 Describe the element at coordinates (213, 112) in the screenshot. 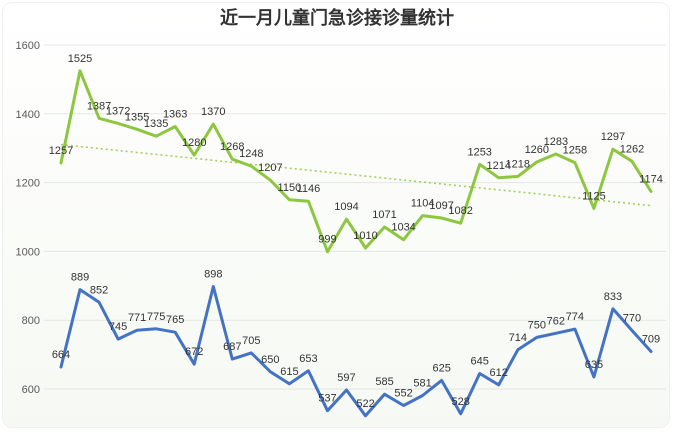

I see `data-label: 1370` at that location.